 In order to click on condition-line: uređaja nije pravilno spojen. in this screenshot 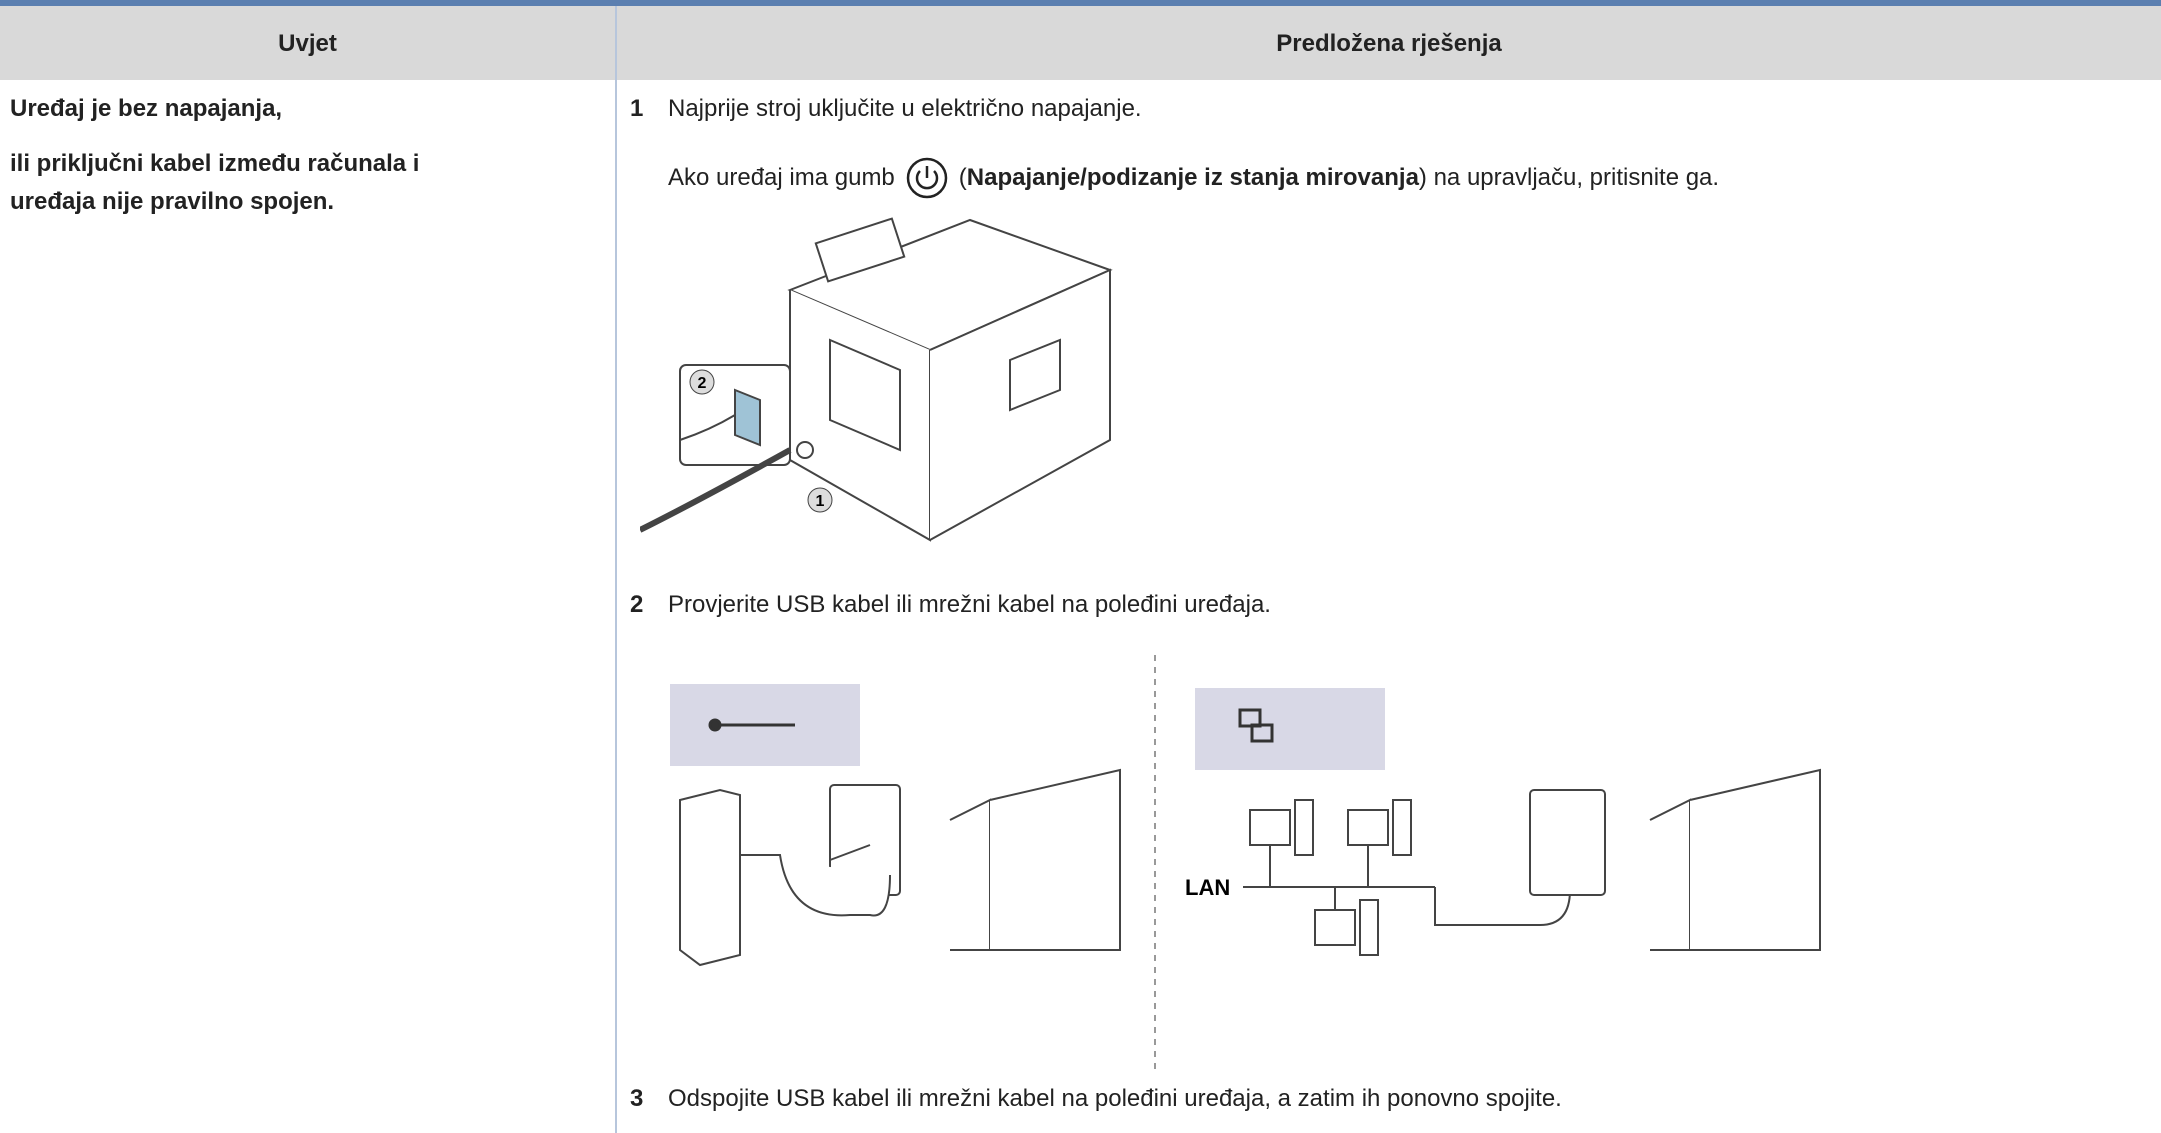, I will do `click(172, 201)`.